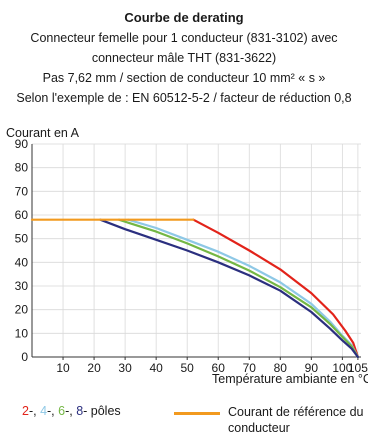 The height and width of the screenshot is (436, 368). What do you see at coordinates (22, 262) in the screenshot?
I see `y-tick-label: 40` at bounding box center [22, 262].